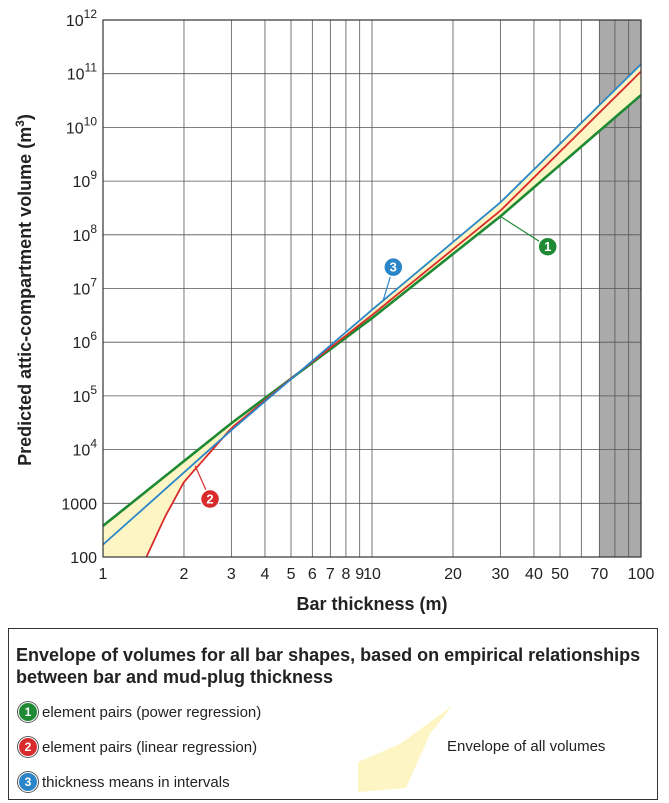 This screenshot has width=669, height=803. I want to click on legend-label-thickness-means: thickness means in intervals, so click(136, 782).